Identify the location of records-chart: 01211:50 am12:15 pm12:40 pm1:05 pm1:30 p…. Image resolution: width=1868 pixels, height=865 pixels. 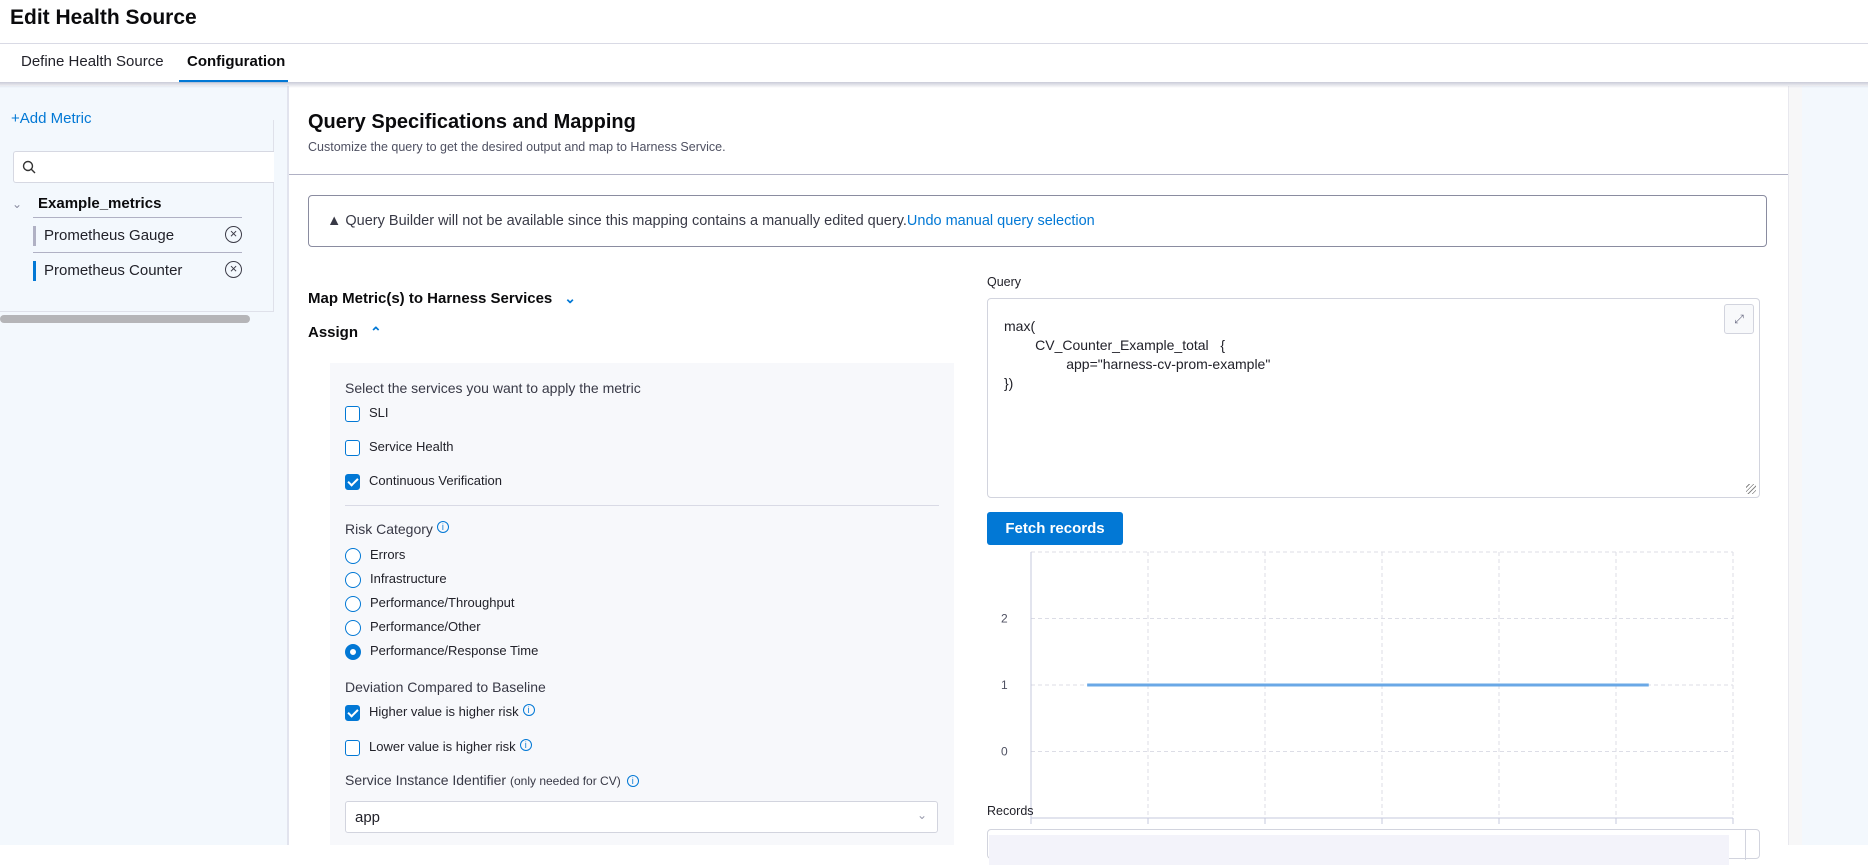
(1367, 698).